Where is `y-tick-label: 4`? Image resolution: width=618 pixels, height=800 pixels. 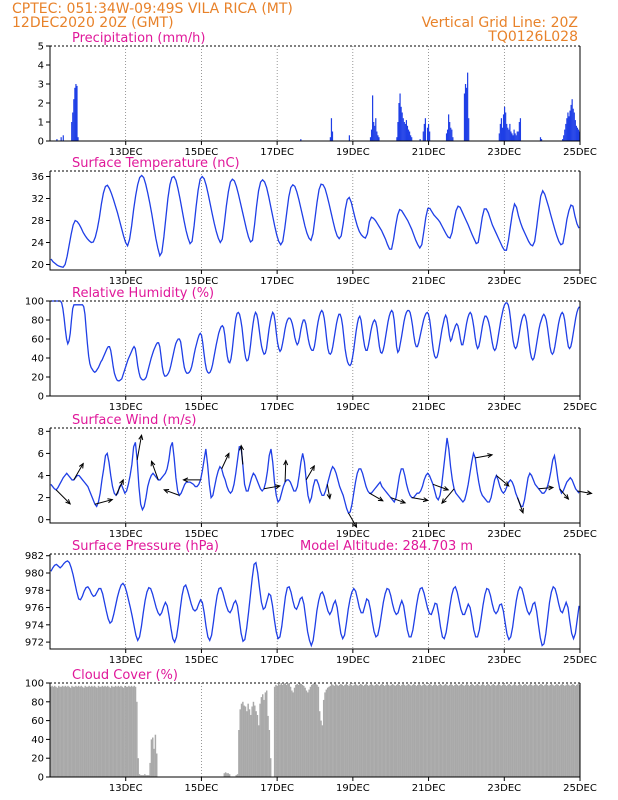
y-tick-label: 4 is located at coordinates (41, 476).